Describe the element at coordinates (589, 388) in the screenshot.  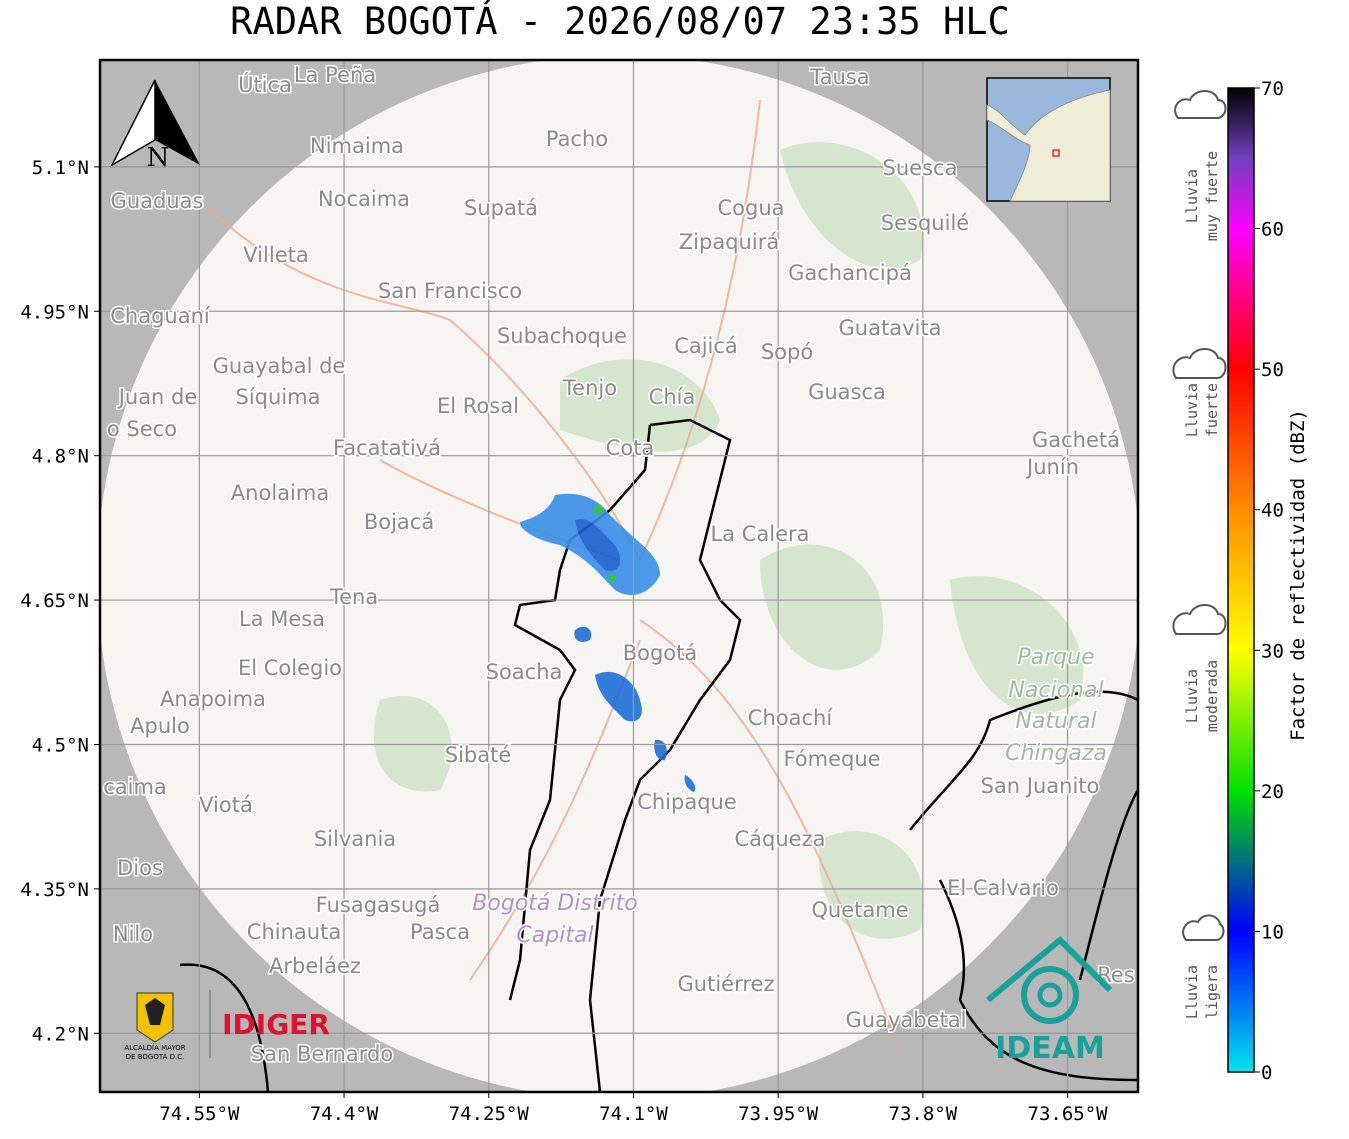
I see `place-name: Tenjo` at that location.